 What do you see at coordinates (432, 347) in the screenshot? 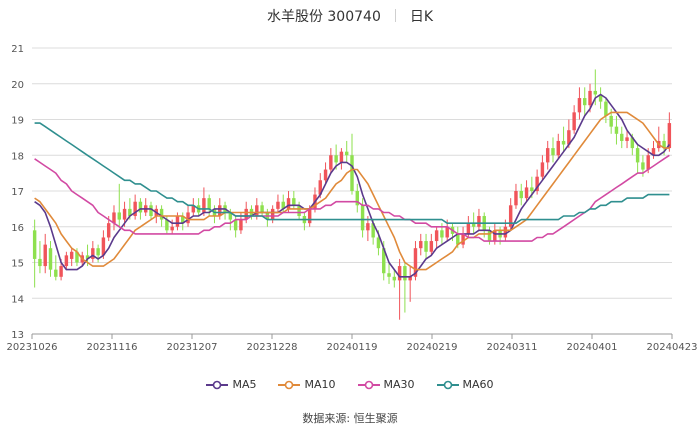
I see `x-tick-label: 20240219` at bounding box center [432, 347].